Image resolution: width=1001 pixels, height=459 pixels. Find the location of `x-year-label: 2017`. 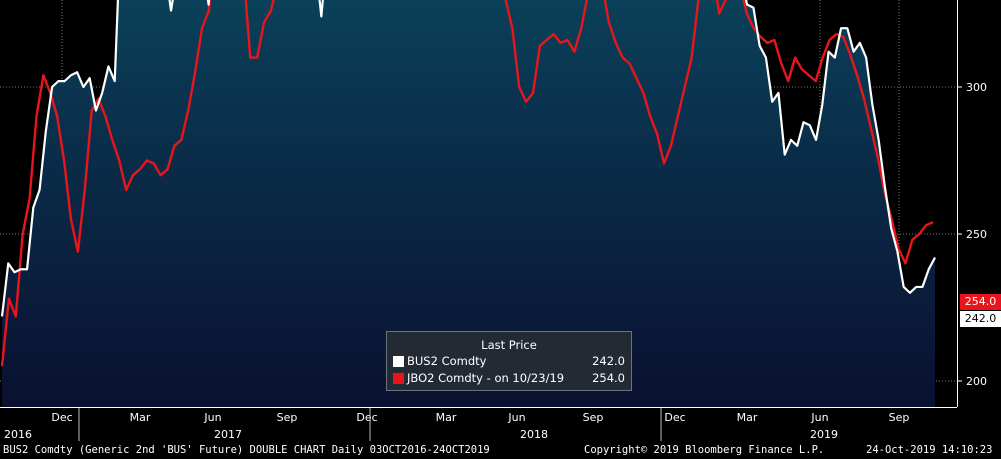

x-year-label: 2017 is located at coordinates (228, 434).